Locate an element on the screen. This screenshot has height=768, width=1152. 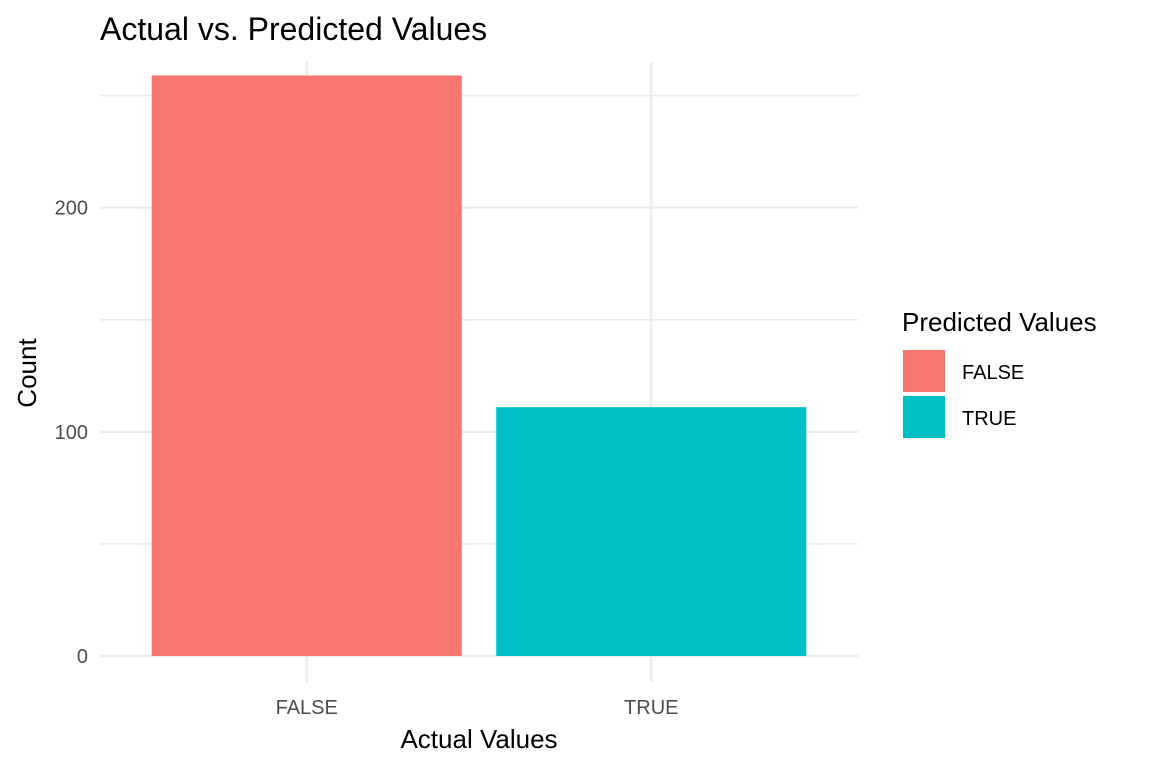
bar-true is located at coordinates (651, 531).